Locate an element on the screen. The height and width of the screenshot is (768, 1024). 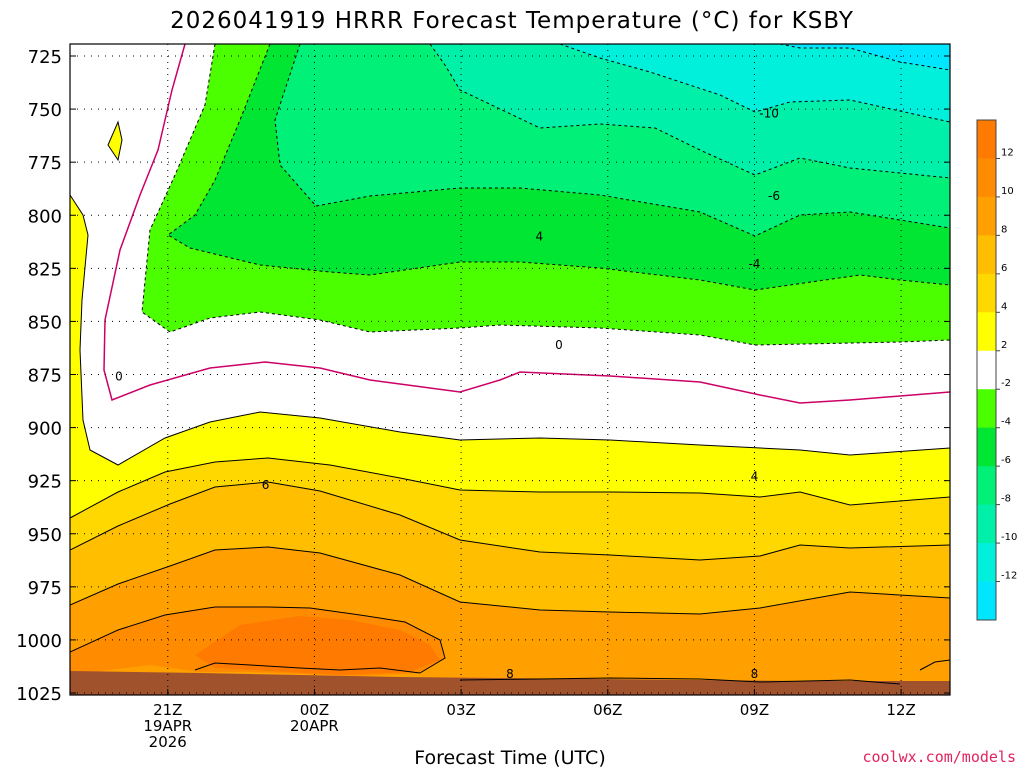
y-tick-label: 975 is located at coordinates (45, 588).